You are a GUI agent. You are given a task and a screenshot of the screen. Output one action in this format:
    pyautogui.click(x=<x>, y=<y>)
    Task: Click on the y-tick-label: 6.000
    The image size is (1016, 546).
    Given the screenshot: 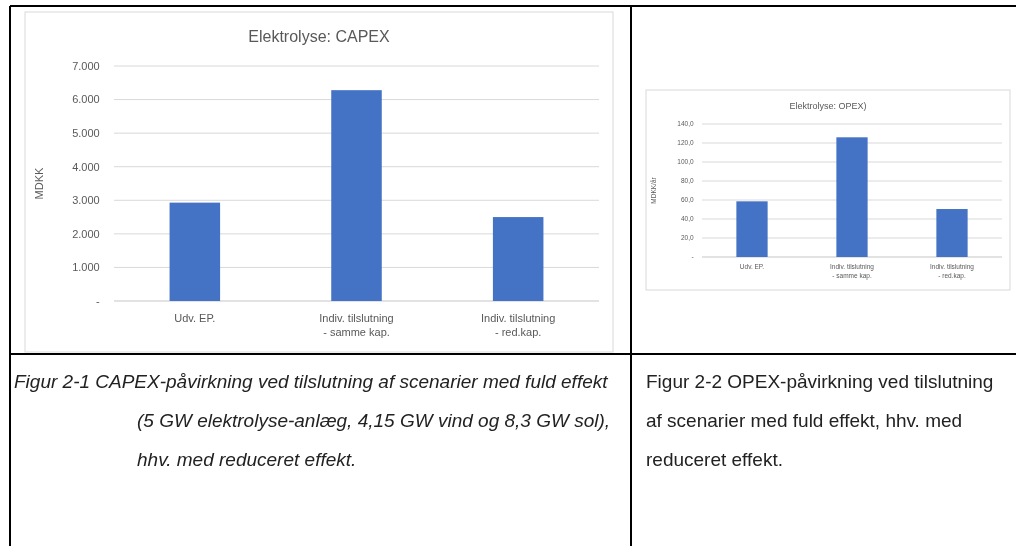 What is the action you would take?
    pyautogui.click(x=86, y=99)
    